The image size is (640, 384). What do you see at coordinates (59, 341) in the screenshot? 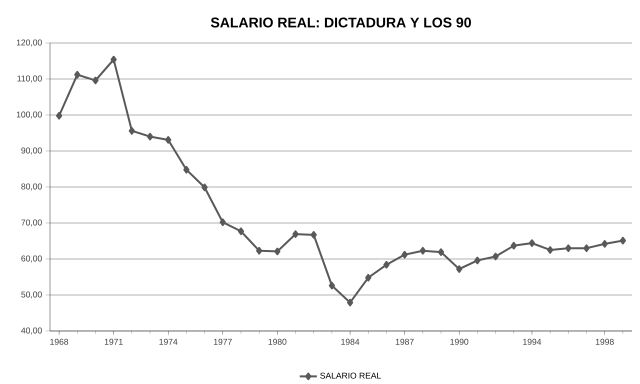
I see `x-tick-label: 1968` at bounding box center [59, 341].